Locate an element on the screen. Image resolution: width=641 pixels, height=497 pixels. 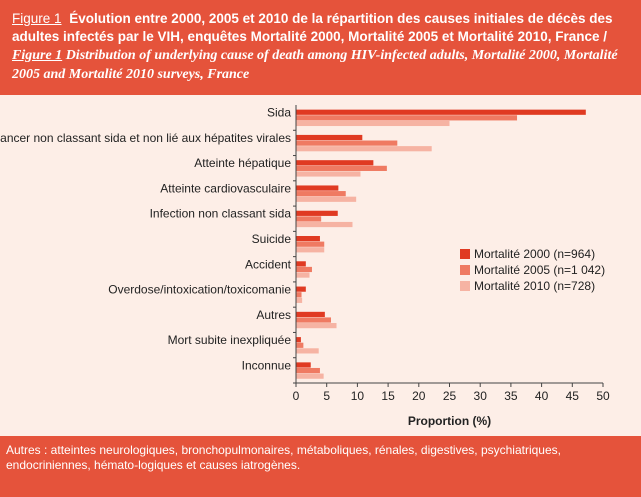
x-tick-label: 0 is located at coordinates (296, 396).